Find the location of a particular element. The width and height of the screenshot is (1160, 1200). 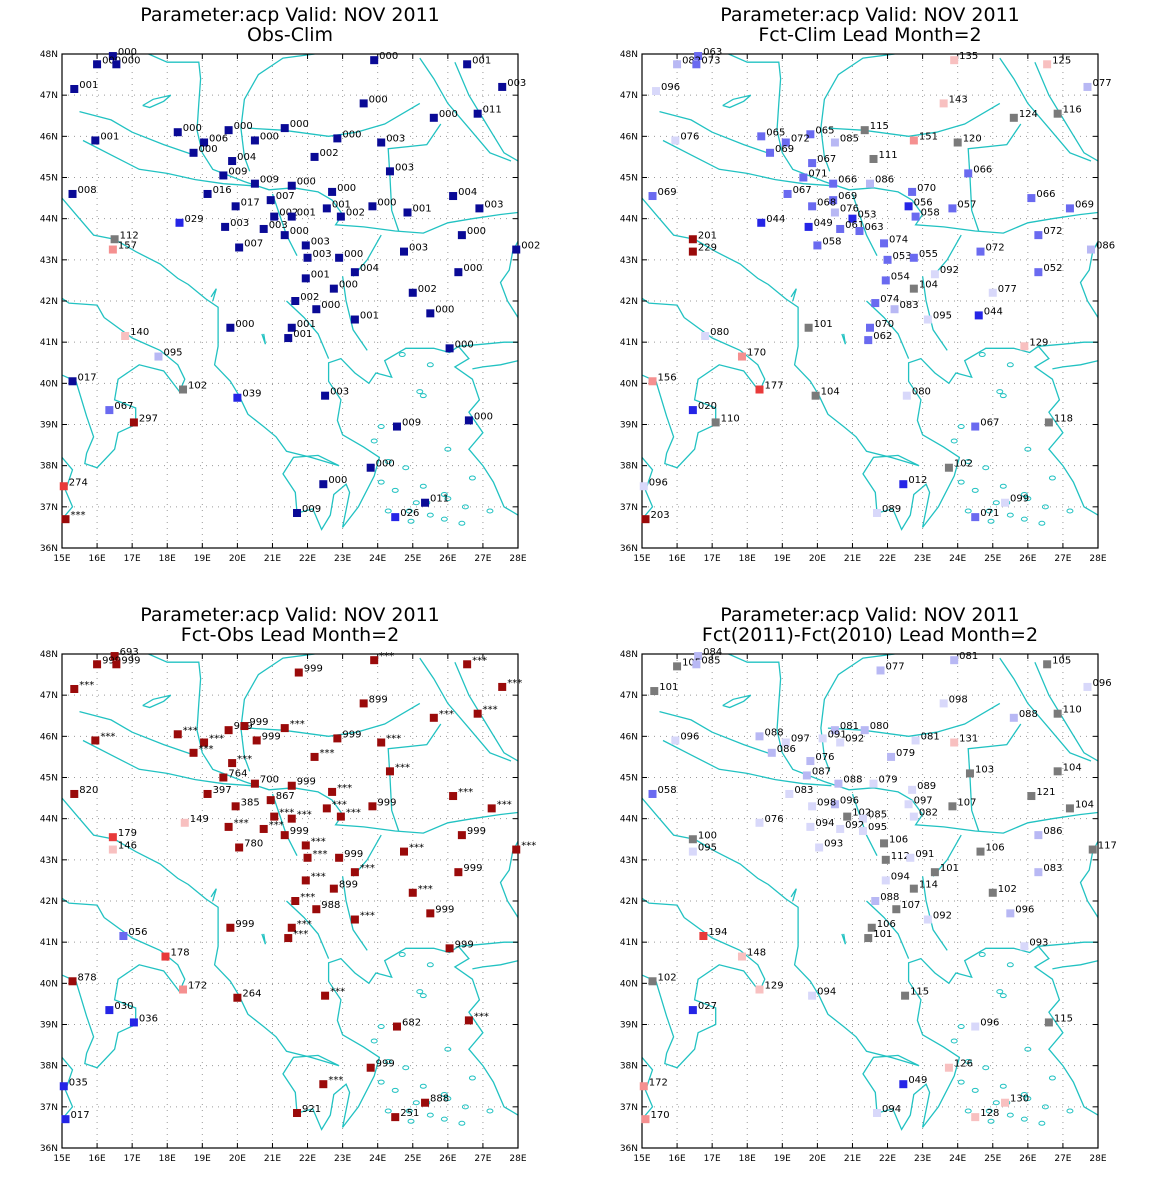

station-value-label: 003 is located at coordinates (339, 392).